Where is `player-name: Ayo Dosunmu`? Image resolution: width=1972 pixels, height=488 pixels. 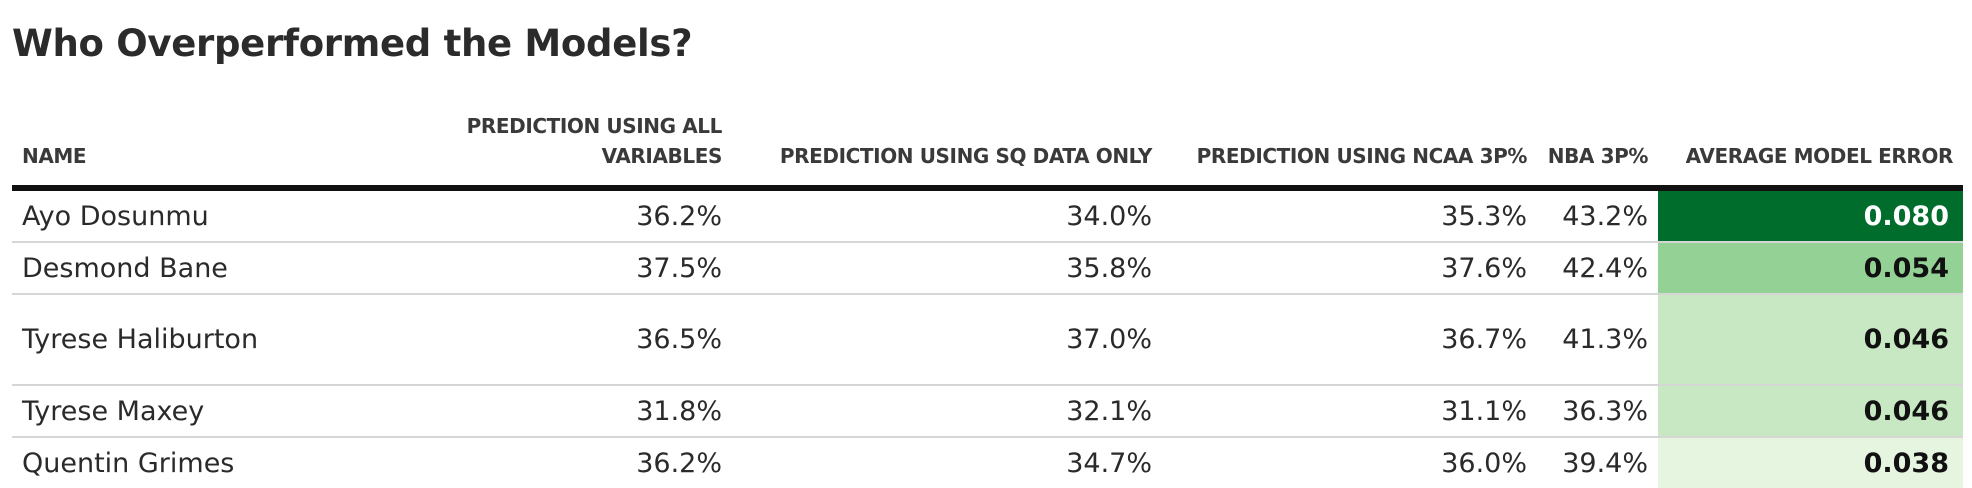
player-name: Ayo Dosunmu is located at coordinates (212, 215).